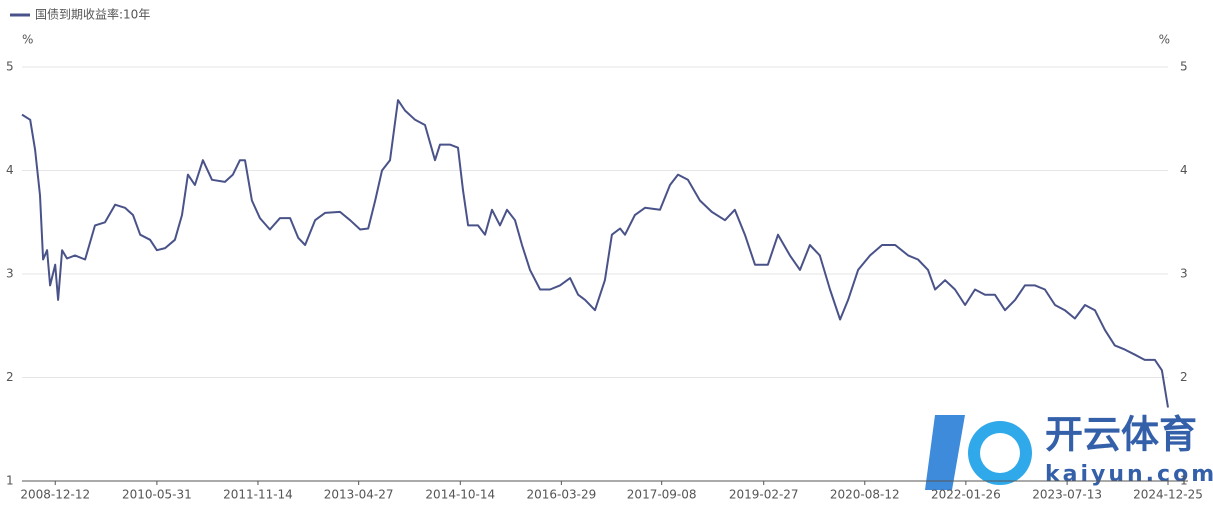 This screenshot has width=1213, height=505. Describe the element at coordinates (10, 274) in the screenshot. I see `y-tick-label: 3` at that location.